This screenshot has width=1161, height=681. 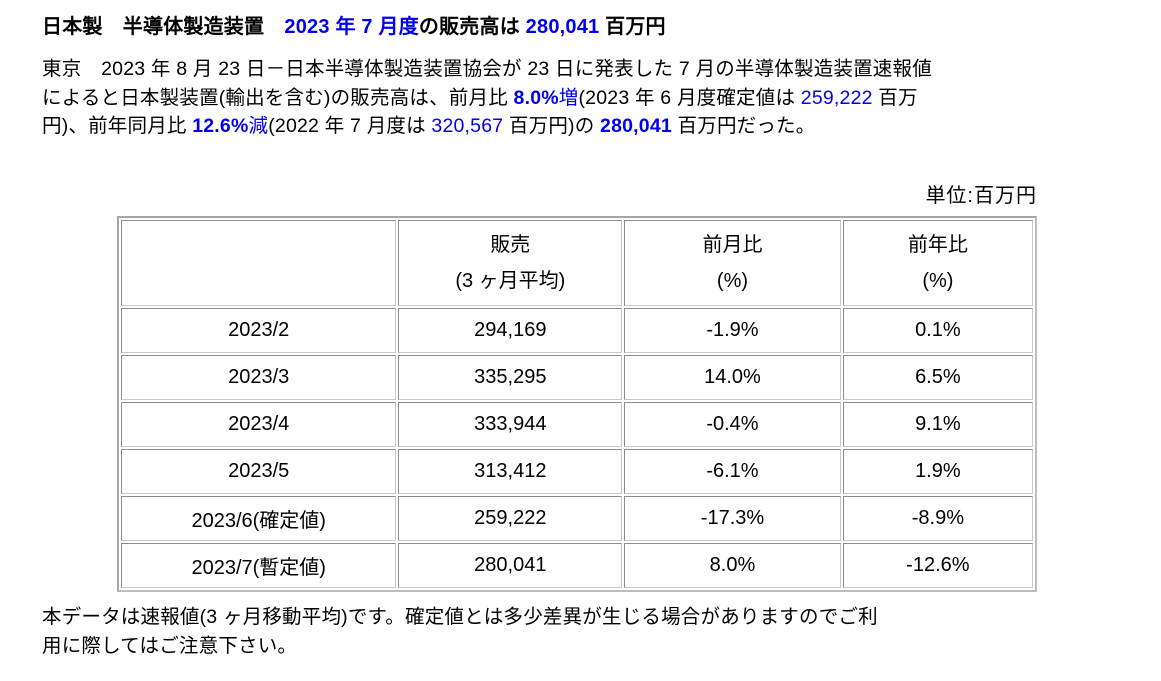 What do you see at coordinates (163, 27) in the screenshot?
I see `text-run: 日本製 半導体製造装置` at bounding box center [163, 27].